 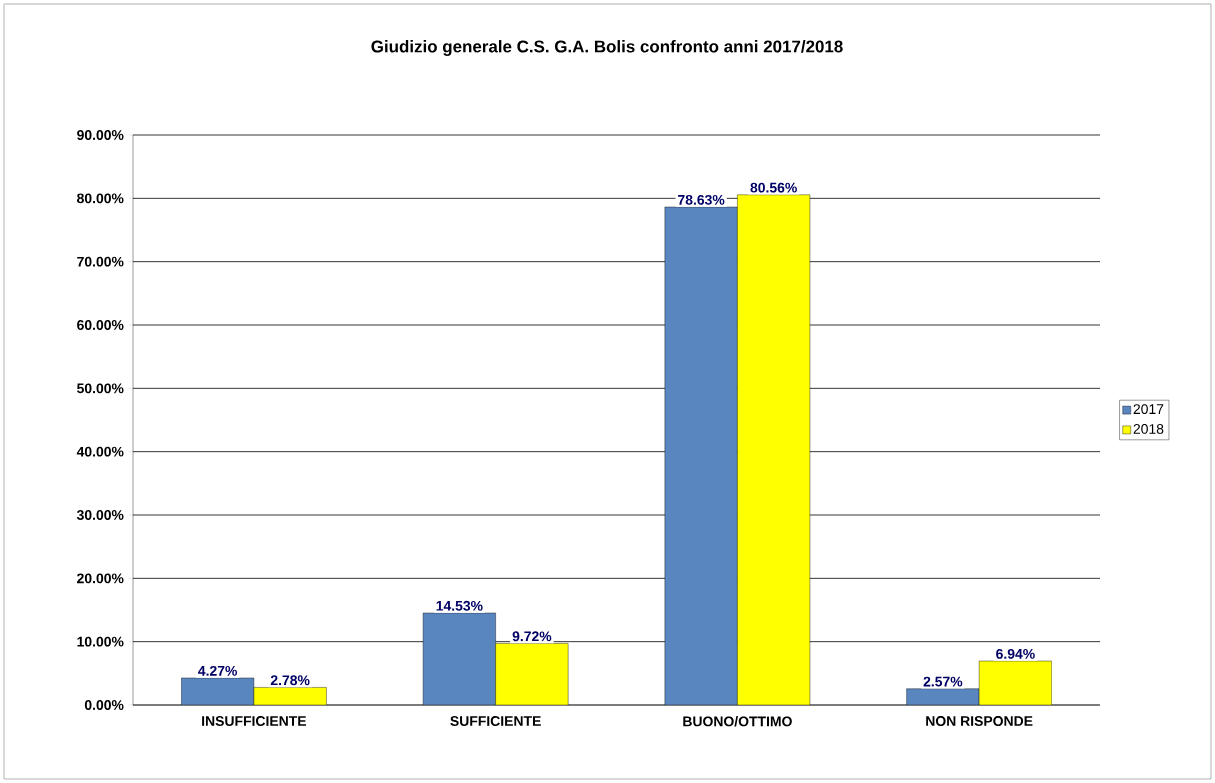 I want to click on y-tick-label: 50.00%, so click(x=100, y=388).